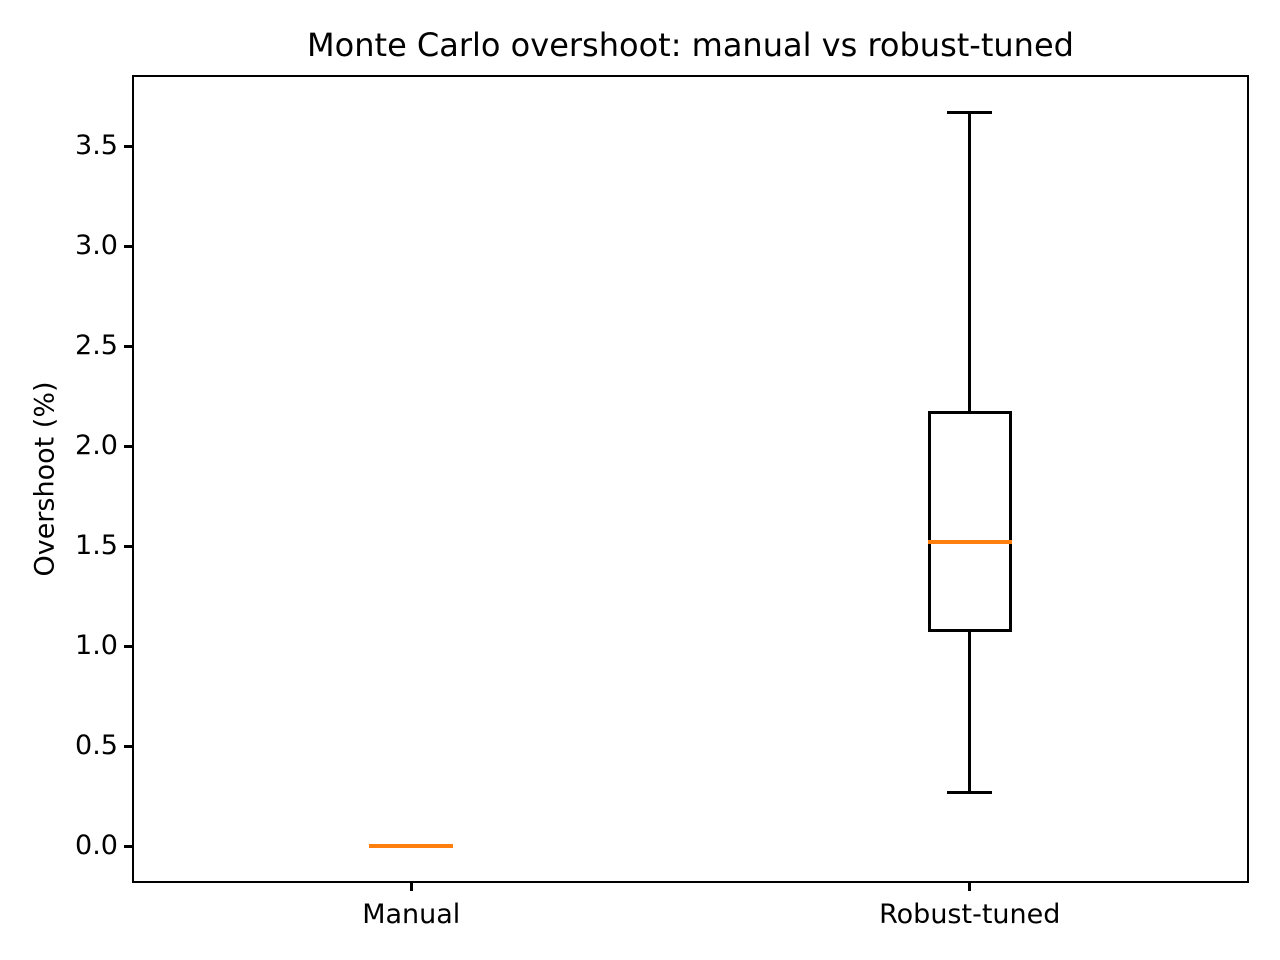 The height and width of the screenshot is (960, 1280). Describe the element at coordinates (970, 792) in the screenshot. I see `lower-cap-robust-tuned` at that location.